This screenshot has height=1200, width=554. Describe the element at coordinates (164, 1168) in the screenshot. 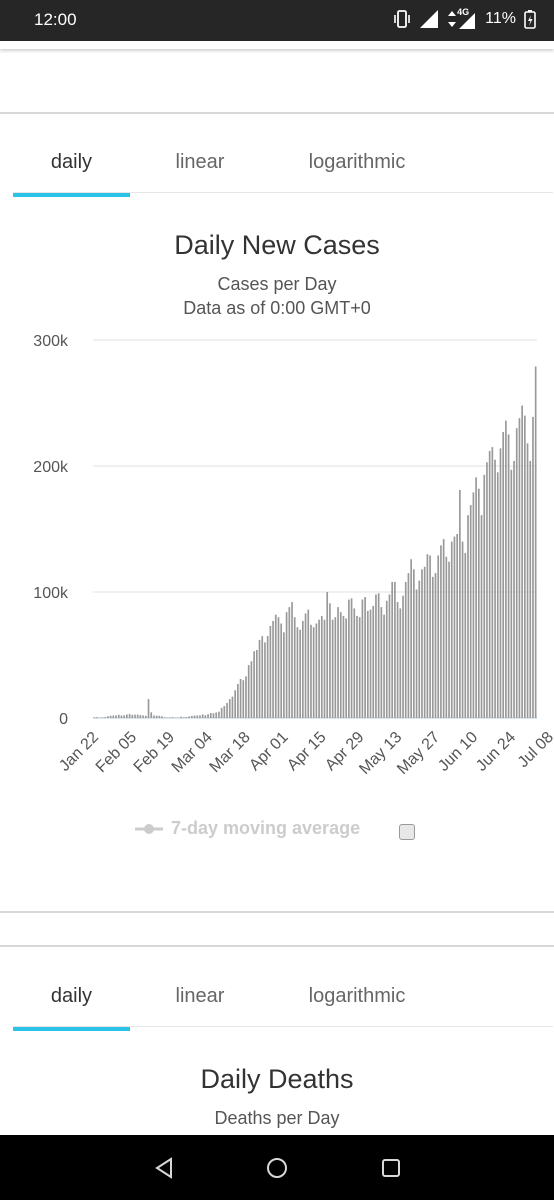

I see `back-icon` at that location.